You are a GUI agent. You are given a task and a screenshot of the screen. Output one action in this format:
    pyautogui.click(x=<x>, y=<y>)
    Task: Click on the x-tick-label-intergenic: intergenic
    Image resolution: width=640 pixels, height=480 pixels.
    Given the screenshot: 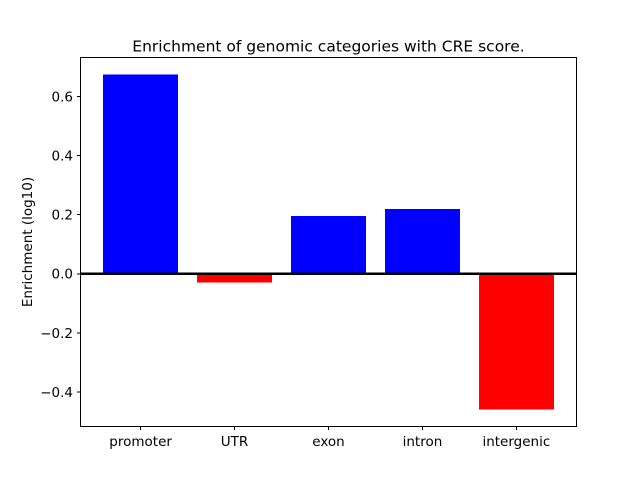 What is the action you would take?
    pyautogui.click(x=516, y=442)
    